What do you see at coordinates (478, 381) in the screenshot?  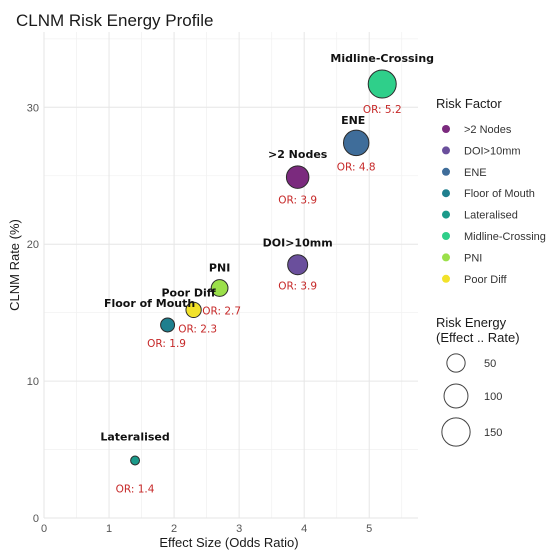 I see `size-legend: Risk Energy (Effect .. Rate) 50 100 150` at bounding box center [478, 381].